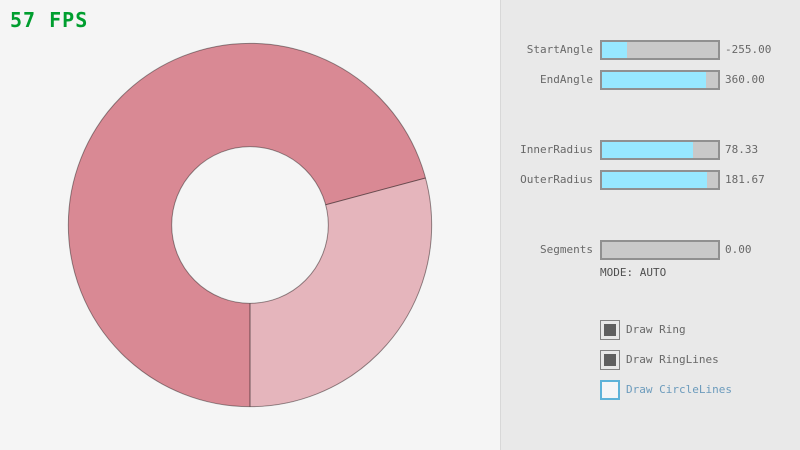 The image size is (800, 450). I want to click on innerradius-slider, so click(660, 150).